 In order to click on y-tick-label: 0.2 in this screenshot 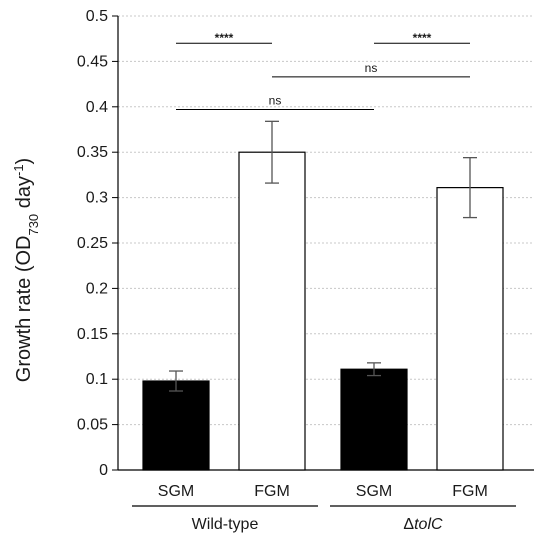, I will do `click(97, 288)`.